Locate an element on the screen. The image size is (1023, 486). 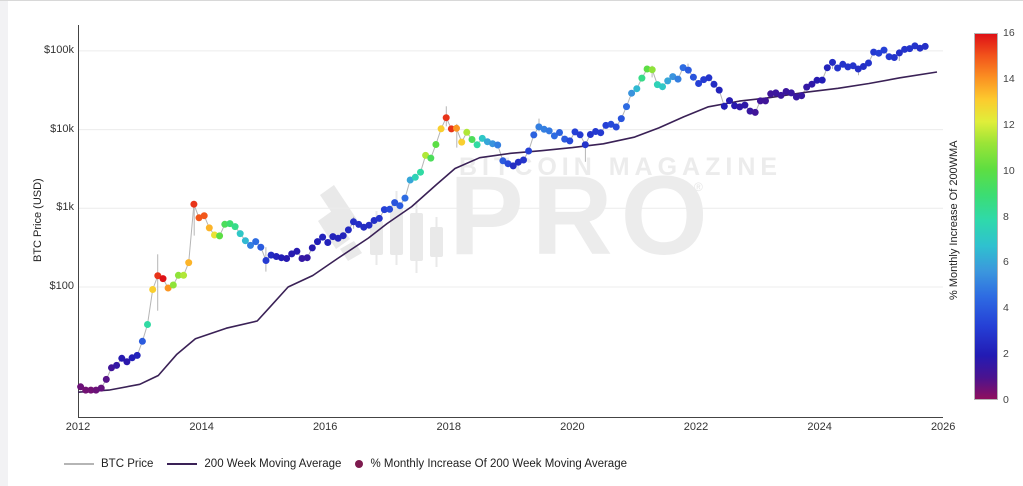
legend-line-swatch-btc is located at coordinates (79, 464).